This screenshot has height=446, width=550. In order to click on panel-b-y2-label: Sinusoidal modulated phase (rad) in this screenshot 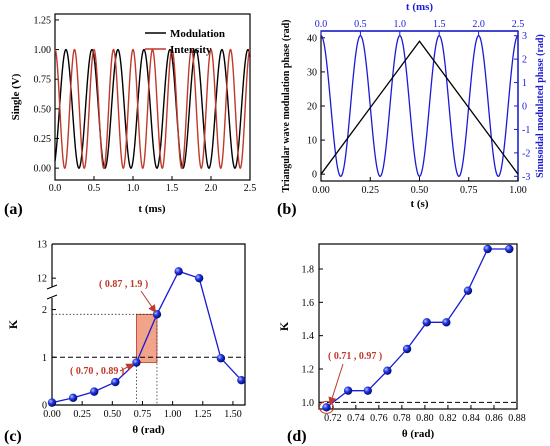, I will do `click(540, 106)`.